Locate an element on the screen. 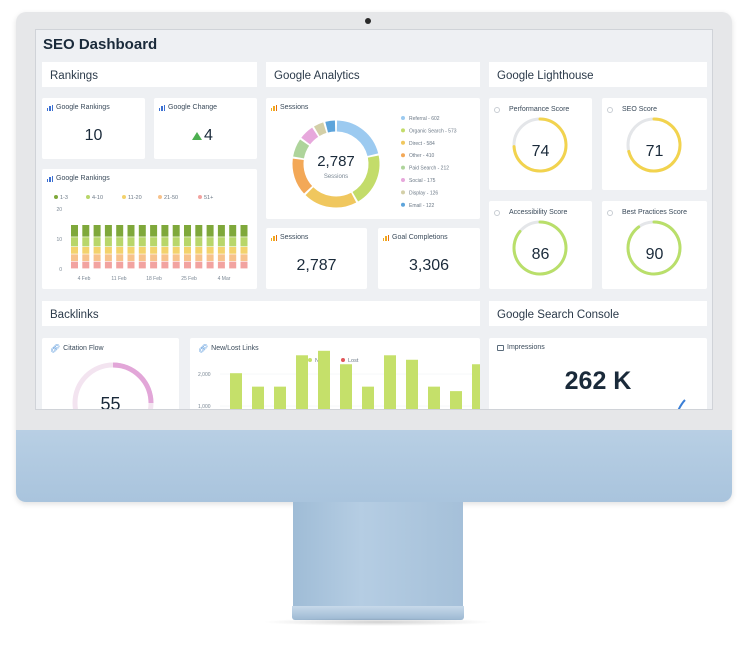 The height and width of the screenshot is (653, 747). google-rankings-card: Google Rankings 10 is located at coordinates (93, 128).